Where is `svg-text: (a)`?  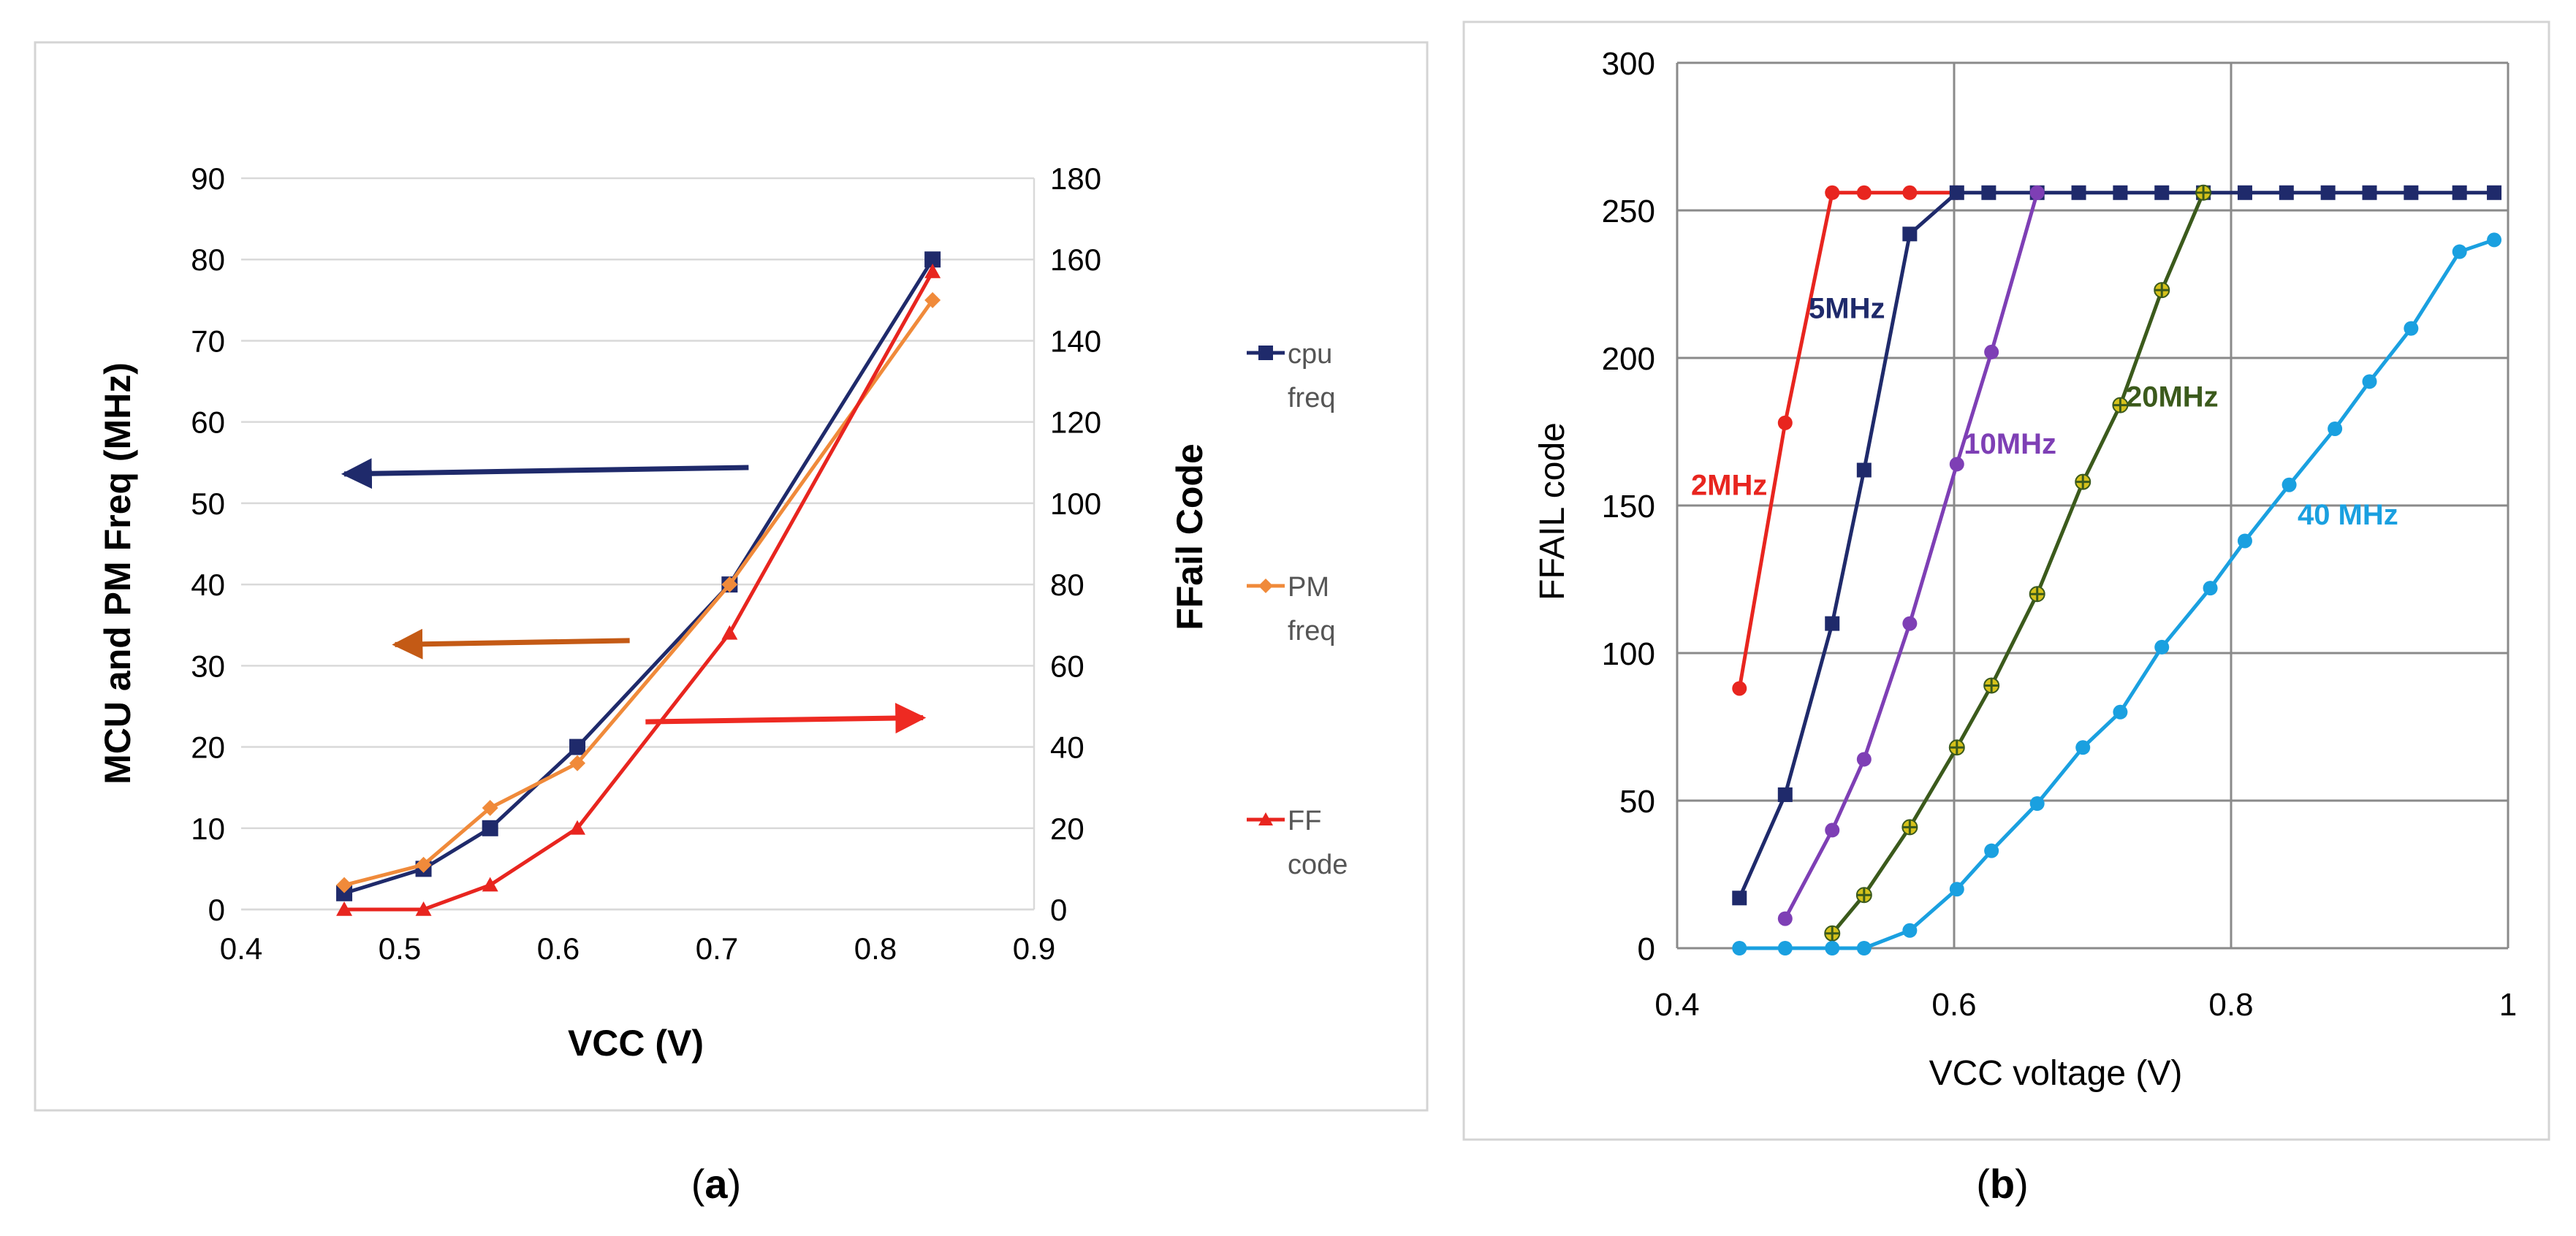 svg-text: (a) is located at coordinates (716, 1184).